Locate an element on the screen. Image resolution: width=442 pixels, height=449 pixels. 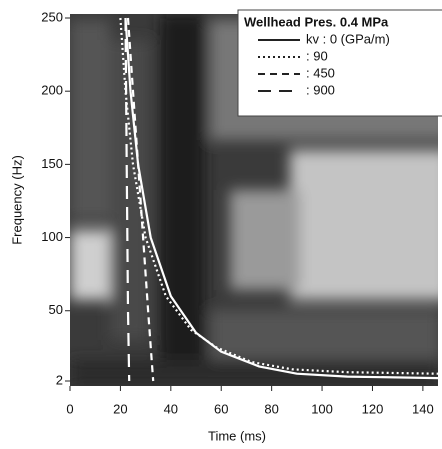
y-tick-label: 250 is located at coordinates (52, 16).